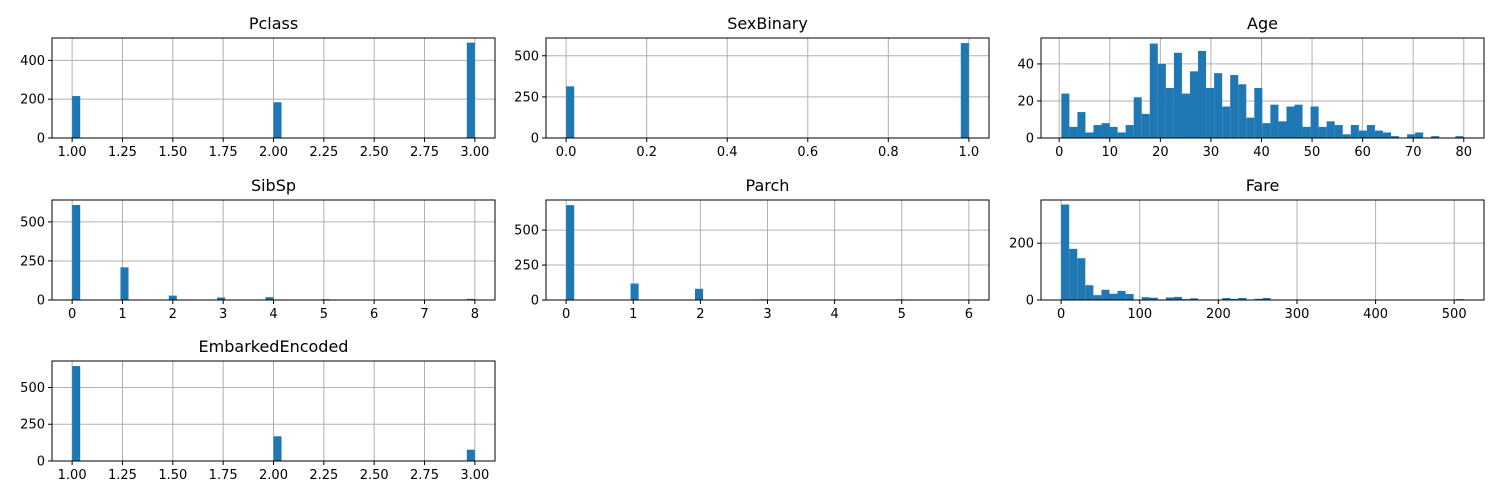  I want to click on embarked-encoded-bar, so click(76, 413).